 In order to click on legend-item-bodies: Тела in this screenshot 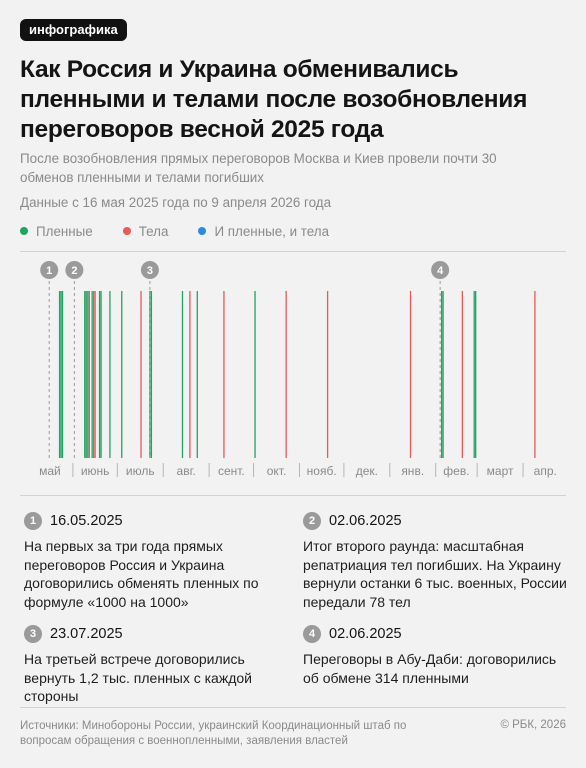, I will do `click(145, 231)`.